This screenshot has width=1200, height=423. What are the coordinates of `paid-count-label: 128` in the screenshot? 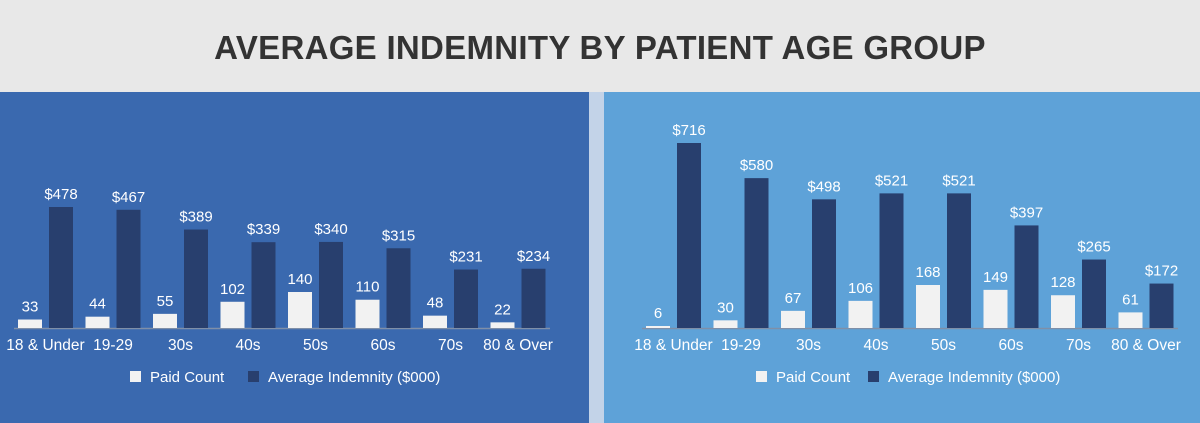 It's located at (1062, 282).